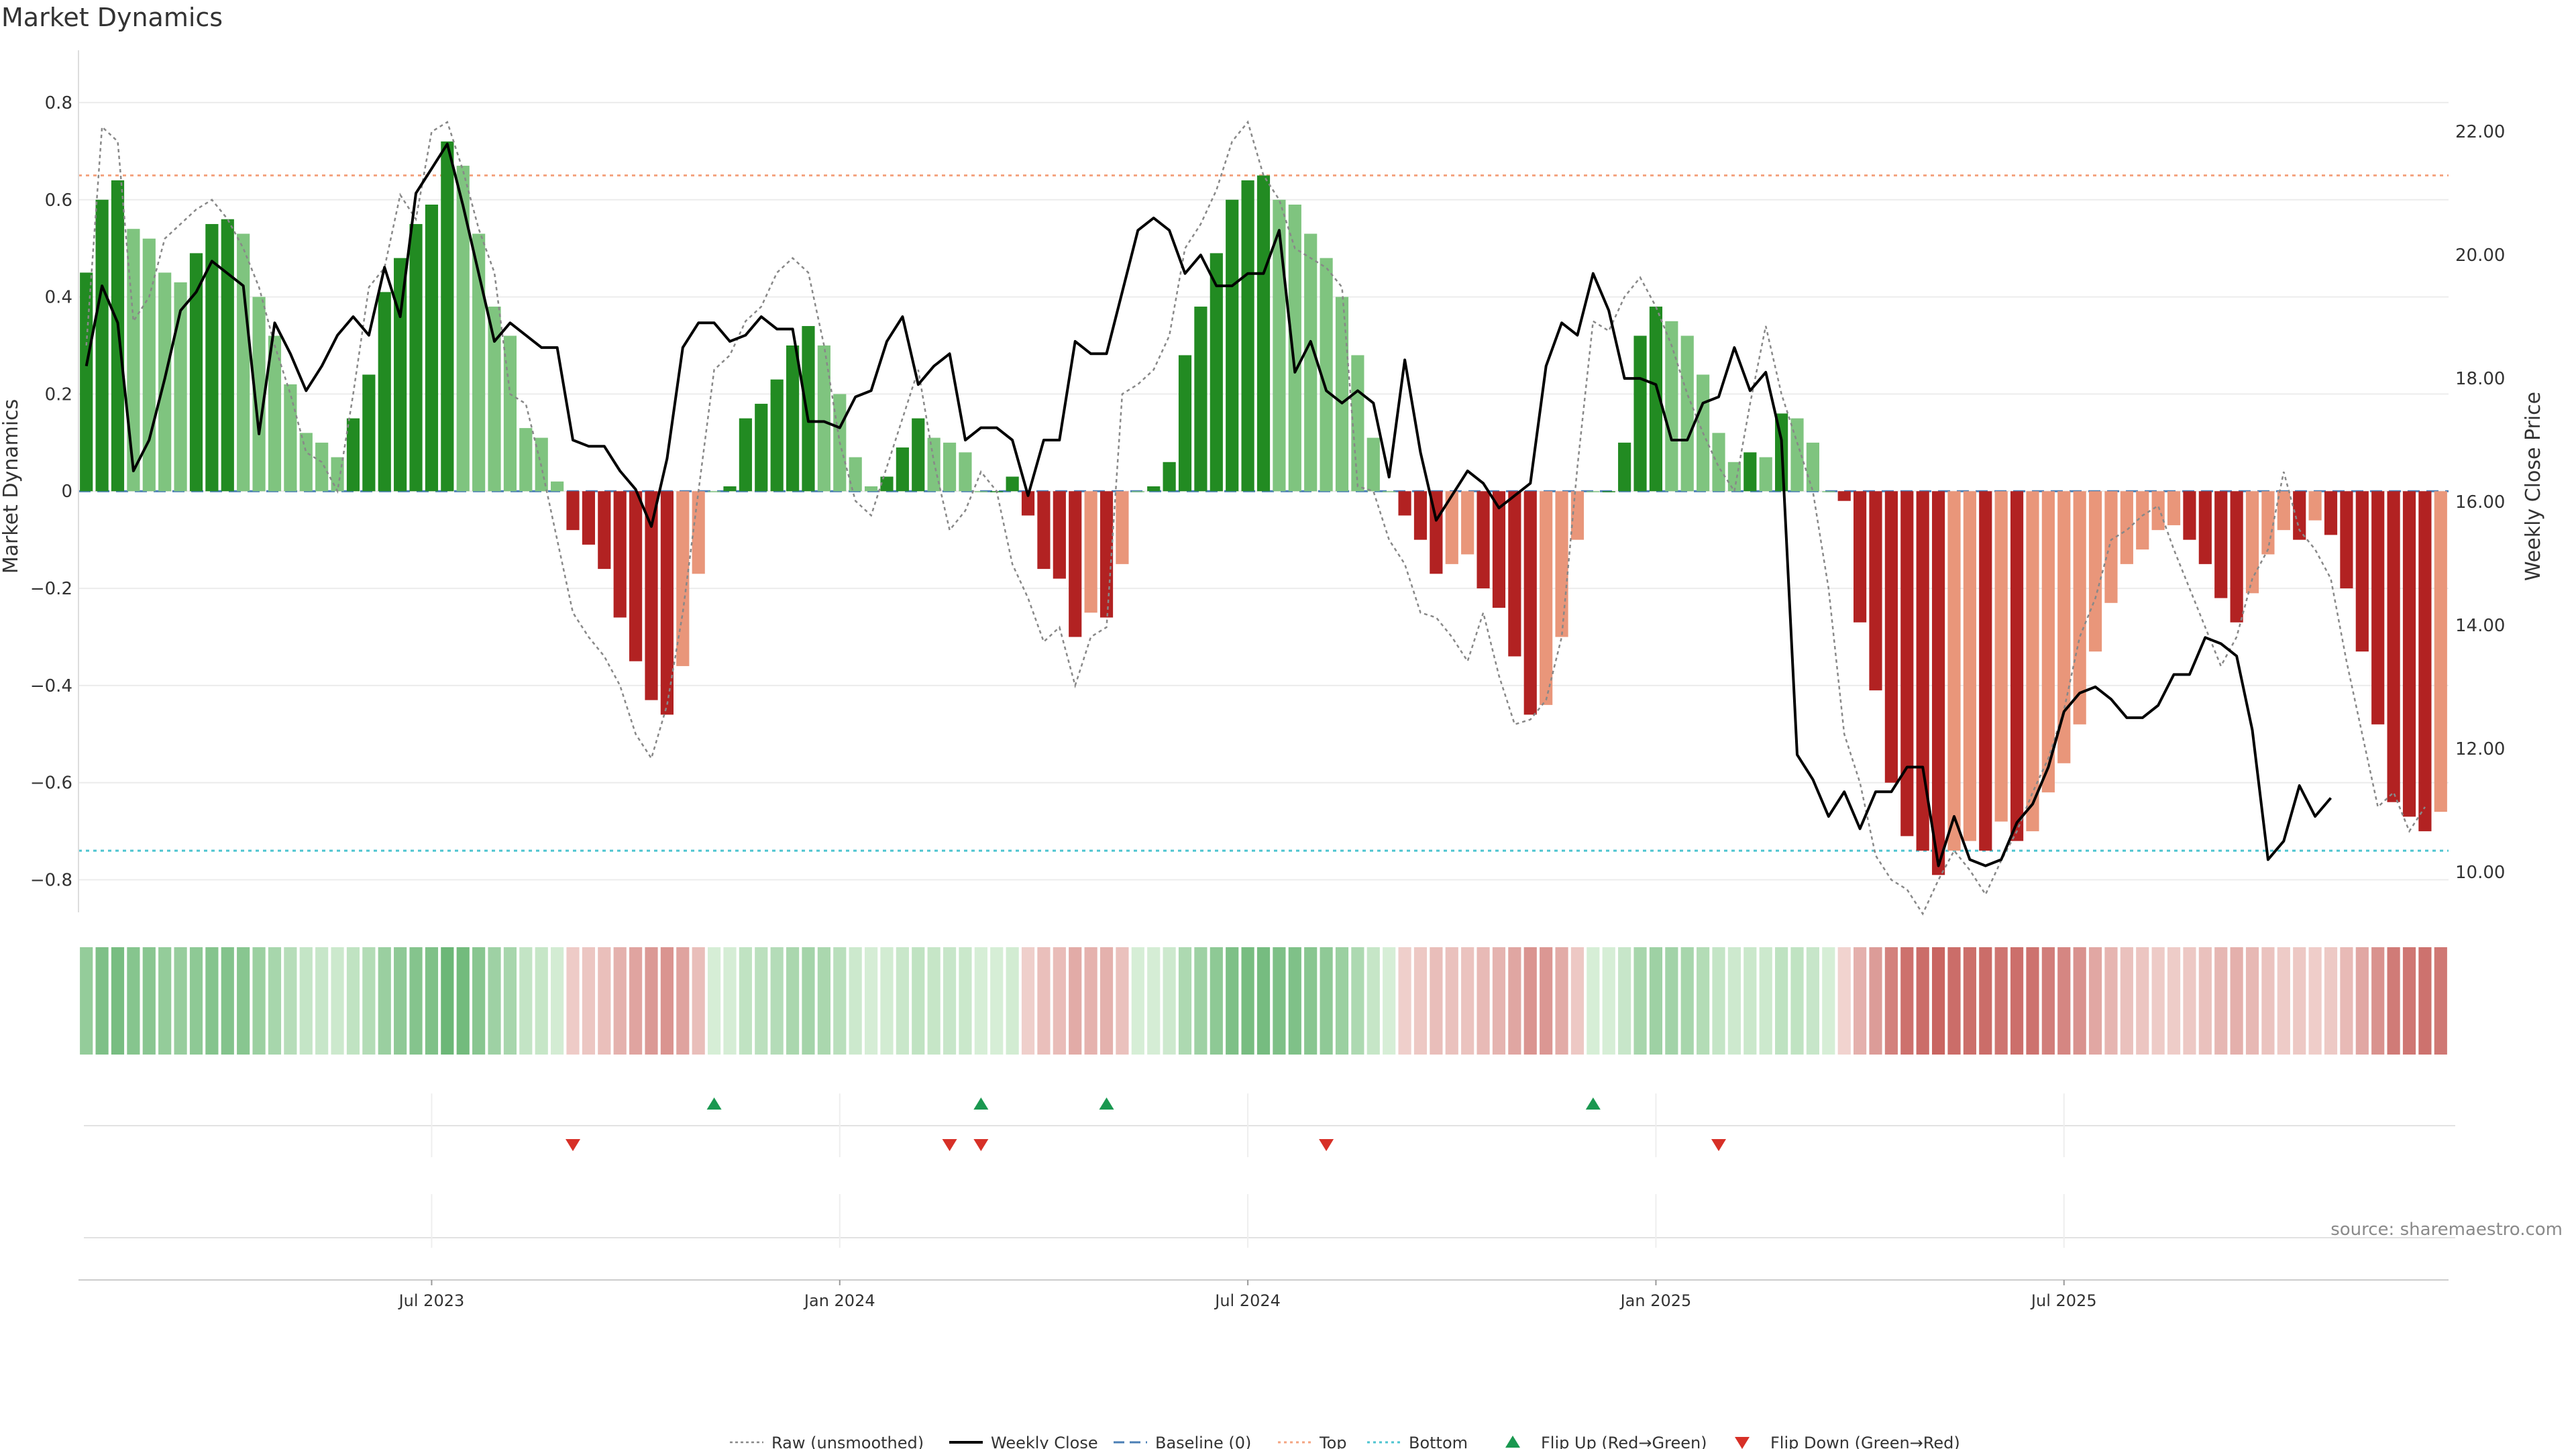 The height and width of the screenshot is (1449, 2576). I want to click on legend-label: Weekly Close, so click(1044, 1441).